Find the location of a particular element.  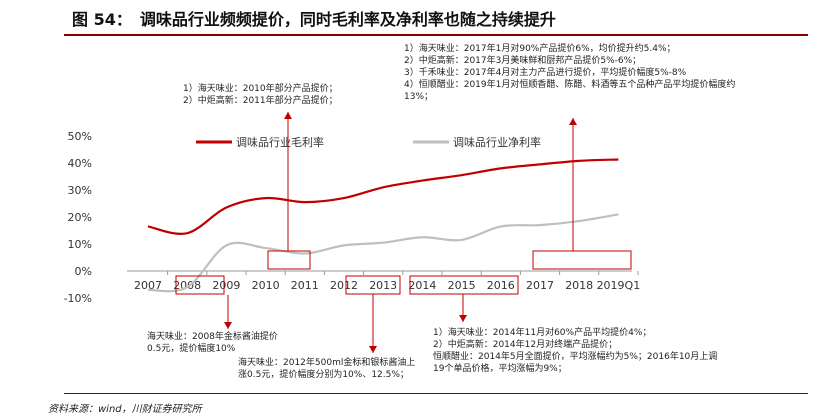

x-tick-label: 2015 is located at coordinates (462, 285).